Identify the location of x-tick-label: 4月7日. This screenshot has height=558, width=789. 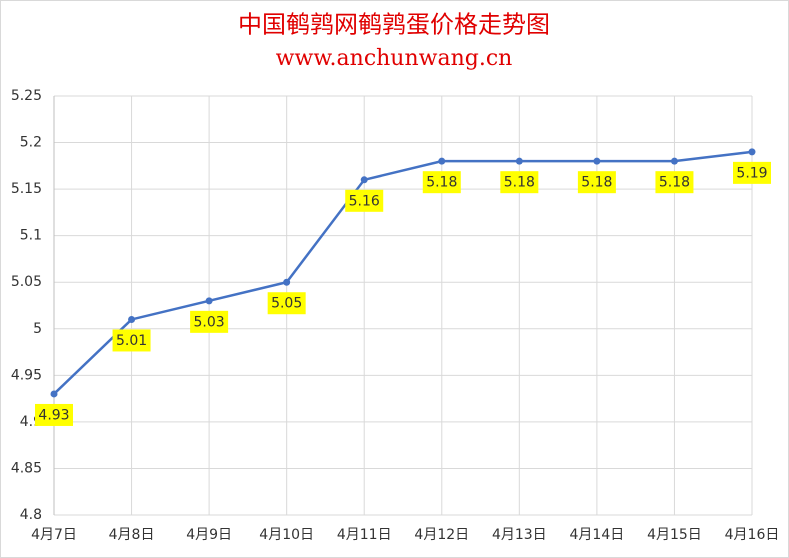
(54, 535).